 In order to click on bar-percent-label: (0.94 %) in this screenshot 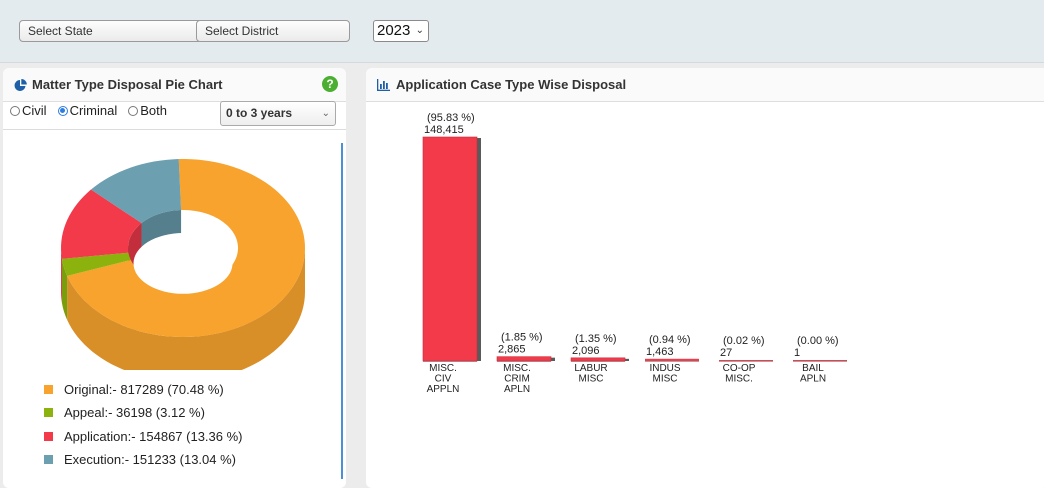, I will do `click(670, 340)`.